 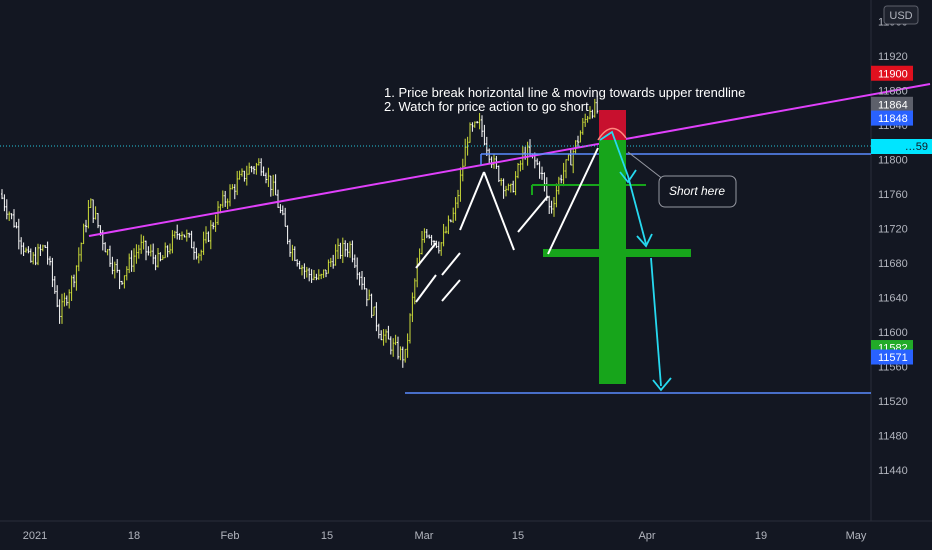 I want to click on price-tick-label: 11800, so click(x=893, y=161).